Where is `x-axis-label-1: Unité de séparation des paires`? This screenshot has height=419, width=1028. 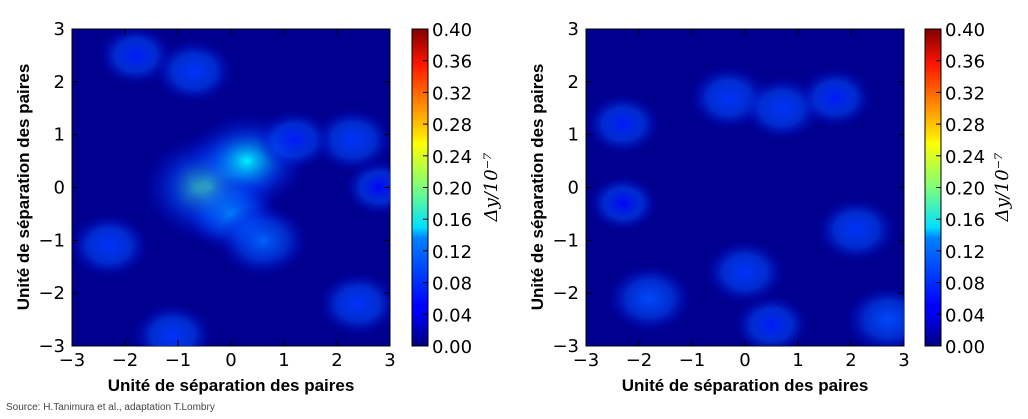
x-axis-label-1: Unité de séparation des paires is located at coordinates (231, 385).